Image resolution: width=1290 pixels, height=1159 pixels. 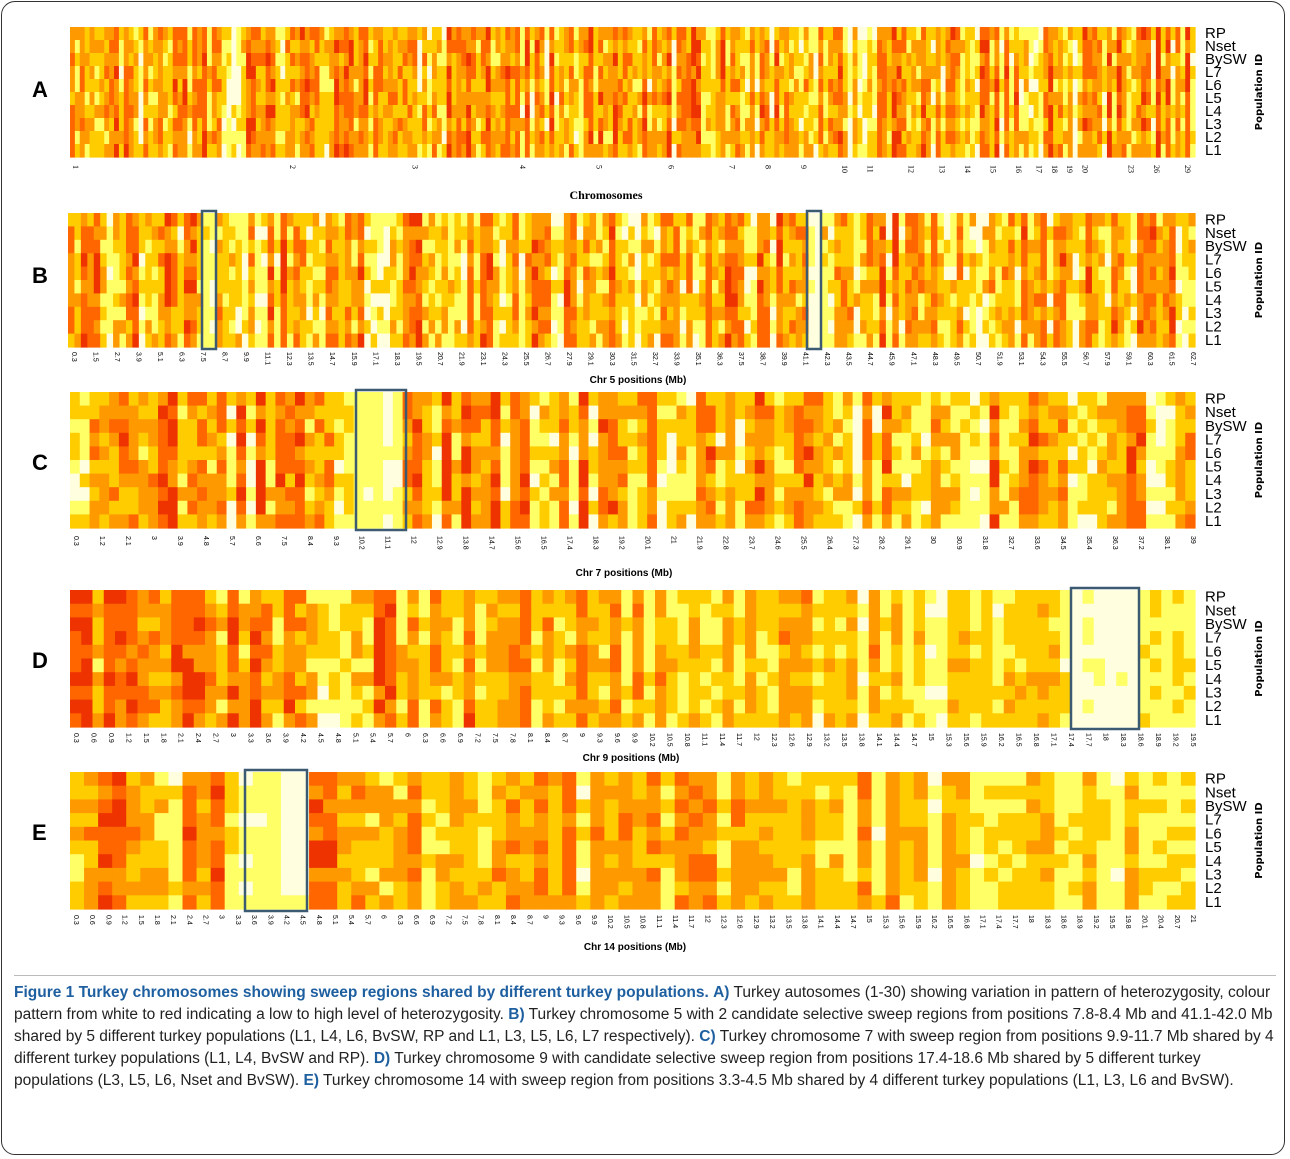 I want to click on x-tick-label: 8.7, so click(x=224, y=357).